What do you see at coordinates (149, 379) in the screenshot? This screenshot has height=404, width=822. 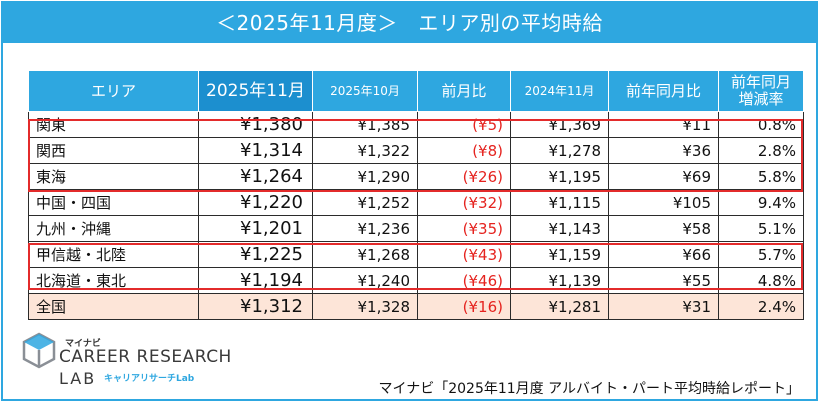 I see `logo-sub: キャリアリサーチLab` at bounding box center [149, 379].